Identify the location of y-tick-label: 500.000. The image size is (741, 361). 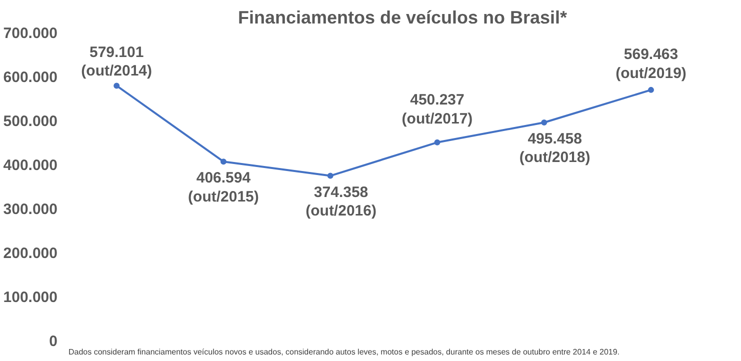
(30, 121).